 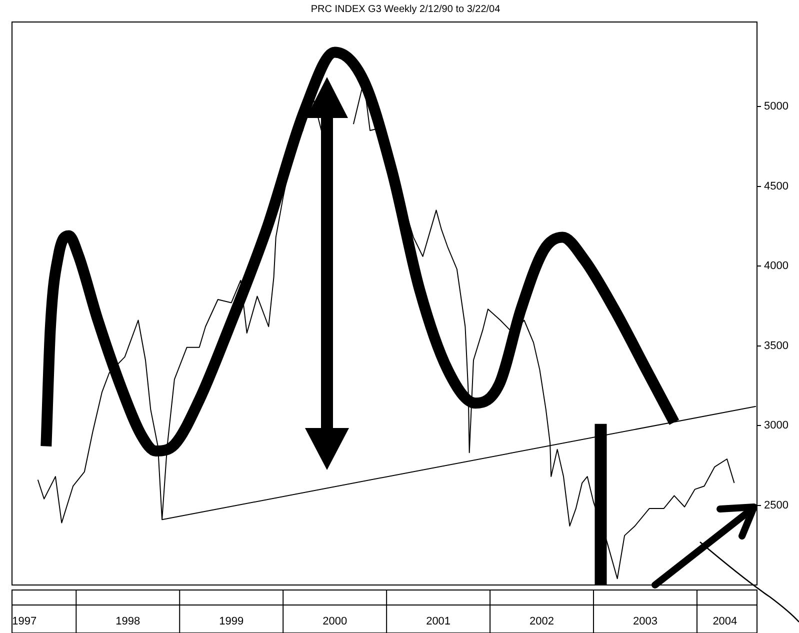 I want to click on x-tick-label: 2001, so click(x=438, y=622).